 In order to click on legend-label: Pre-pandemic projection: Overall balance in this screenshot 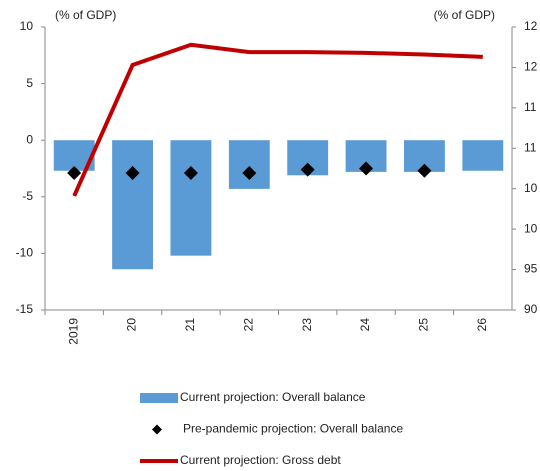, I will do `click(293, 429)`.